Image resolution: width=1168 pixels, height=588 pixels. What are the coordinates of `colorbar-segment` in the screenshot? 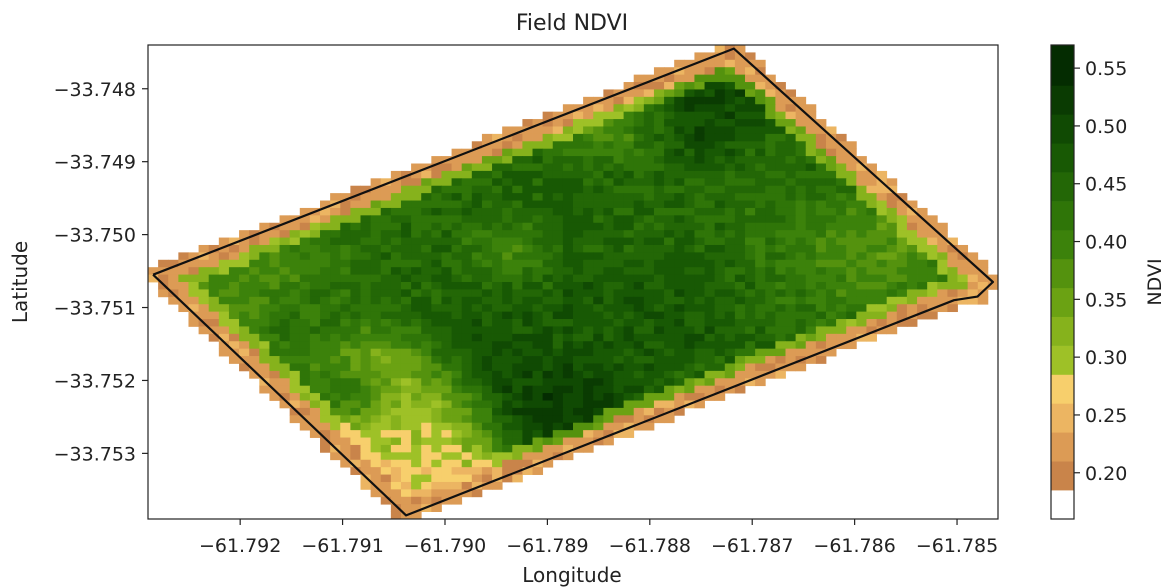 It's located at (1062, 447).